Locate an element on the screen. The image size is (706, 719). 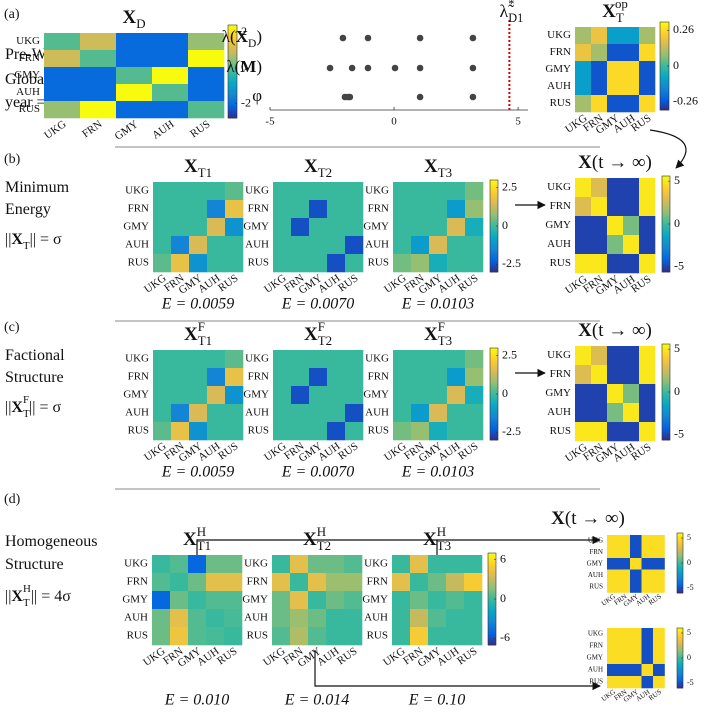
row-label: RUS is located at coordinates (29, 109).